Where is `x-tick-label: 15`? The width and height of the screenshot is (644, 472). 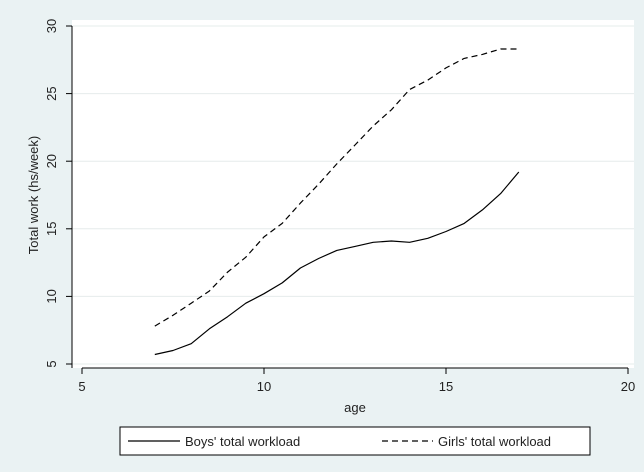
x-tick-label: 15 is located at coordinates (446, 386).